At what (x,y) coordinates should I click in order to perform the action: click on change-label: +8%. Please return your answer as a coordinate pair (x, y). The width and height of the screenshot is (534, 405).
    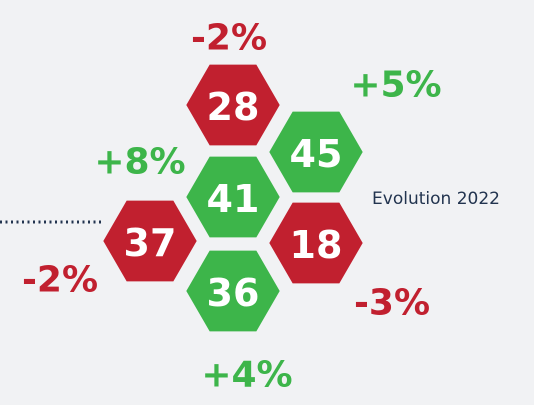
    Looking at the image, I should click on (139, 162).